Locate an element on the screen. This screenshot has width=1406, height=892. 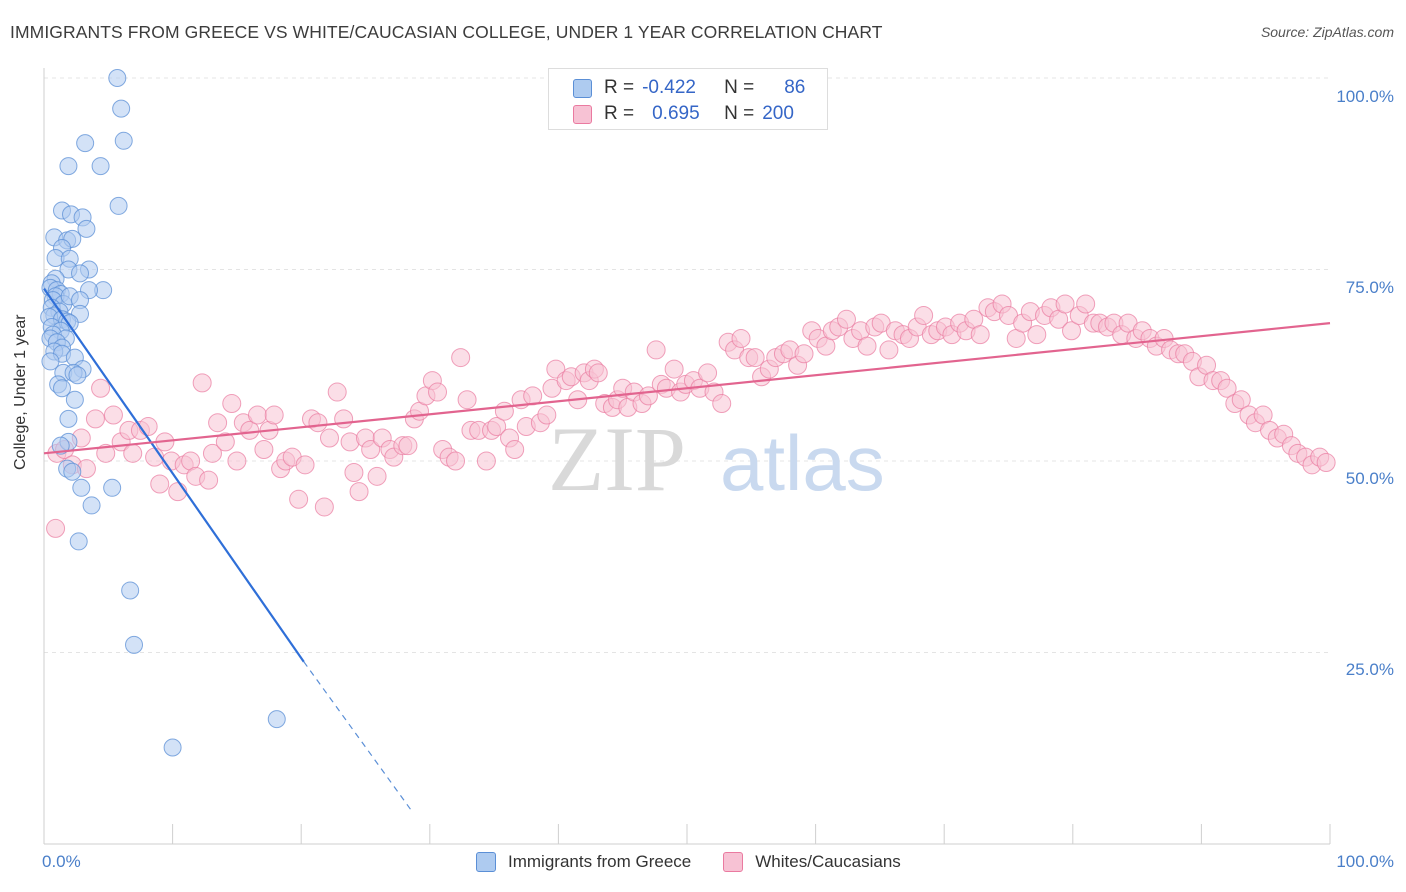
n-label: N = is located at coordinates (739, 113).